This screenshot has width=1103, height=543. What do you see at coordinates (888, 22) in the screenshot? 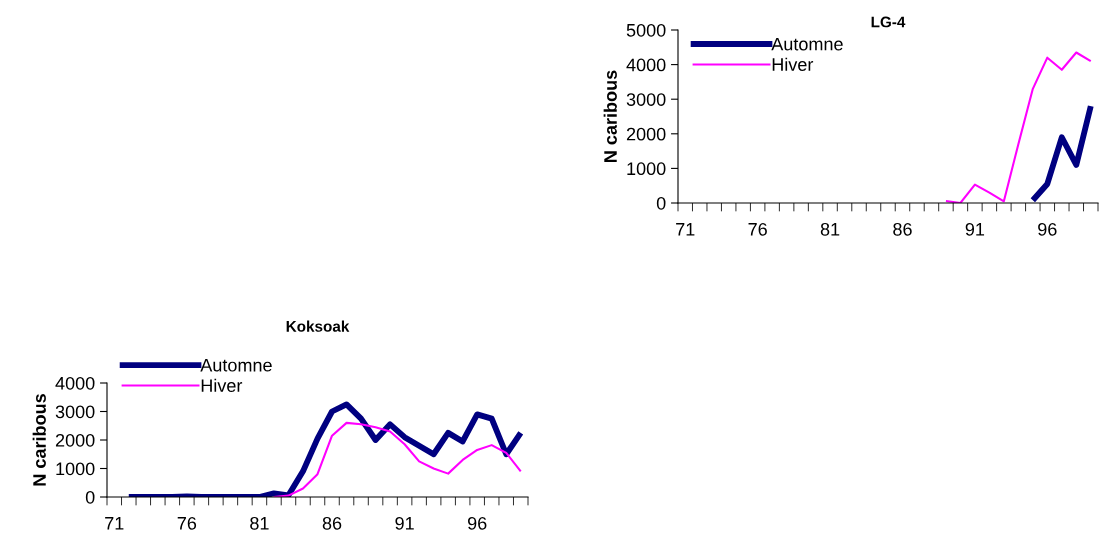
I see `chart-title: LG-4` at bounding box center [888, 22].